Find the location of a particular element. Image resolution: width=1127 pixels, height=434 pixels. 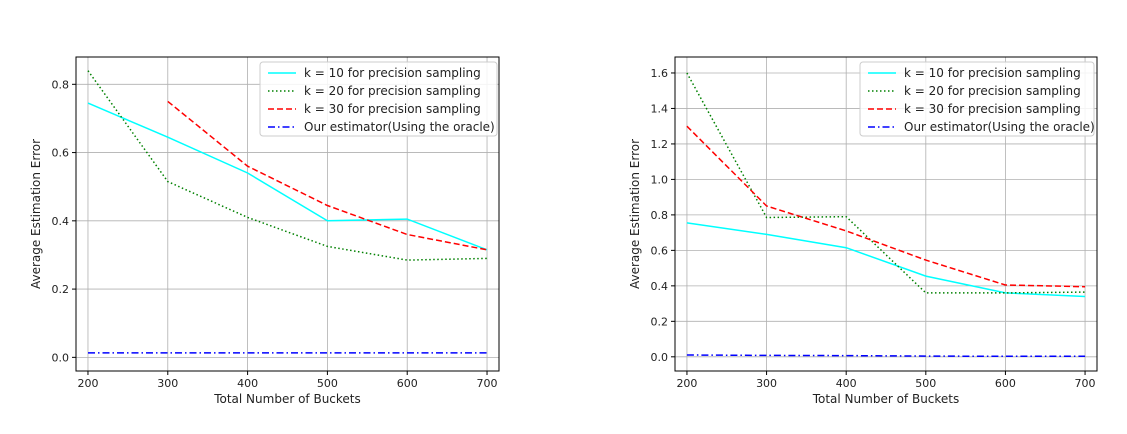

y-tick-label: 1.0 is located at coordinates (660, 179).